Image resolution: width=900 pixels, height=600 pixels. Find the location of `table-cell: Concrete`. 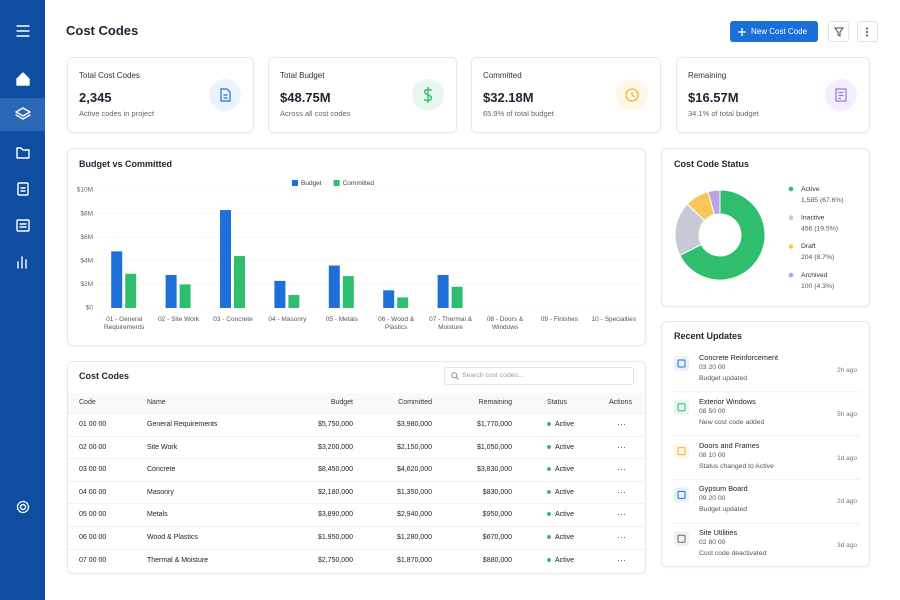

table-cell: Concrete is located at coordinates (161, 470).